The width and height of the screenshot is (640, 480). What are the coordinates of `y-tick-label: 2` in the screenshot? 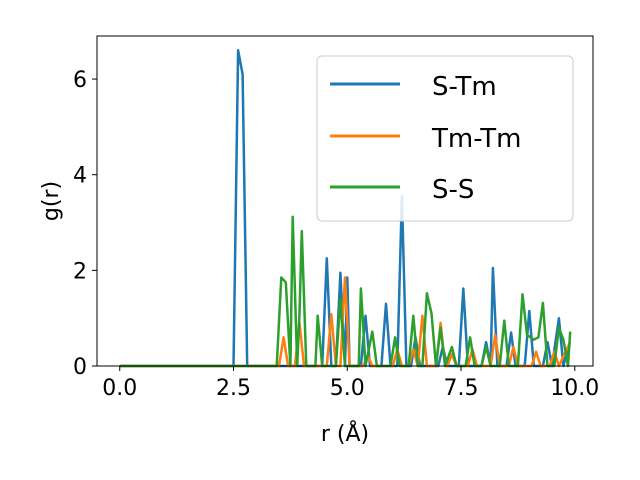 It's located at (80, 271).